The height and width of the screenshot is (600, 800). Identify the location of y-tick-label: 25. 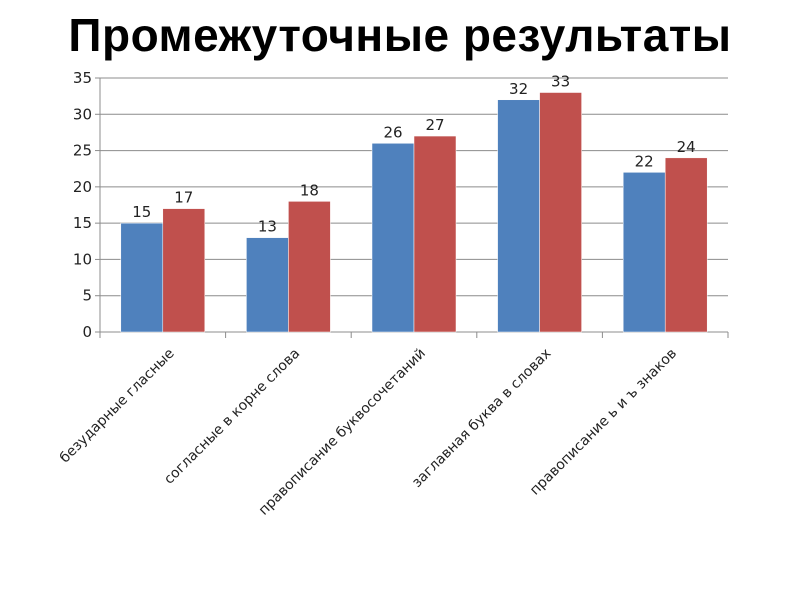
(82, 151).